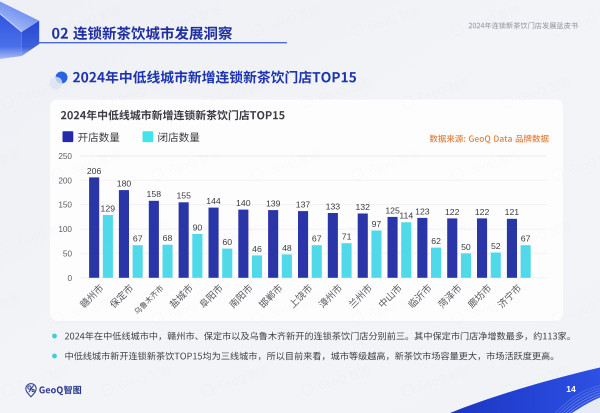 This screenshot has width=600, height=413. I want to click on svg-text: 52, so click(496, 246).